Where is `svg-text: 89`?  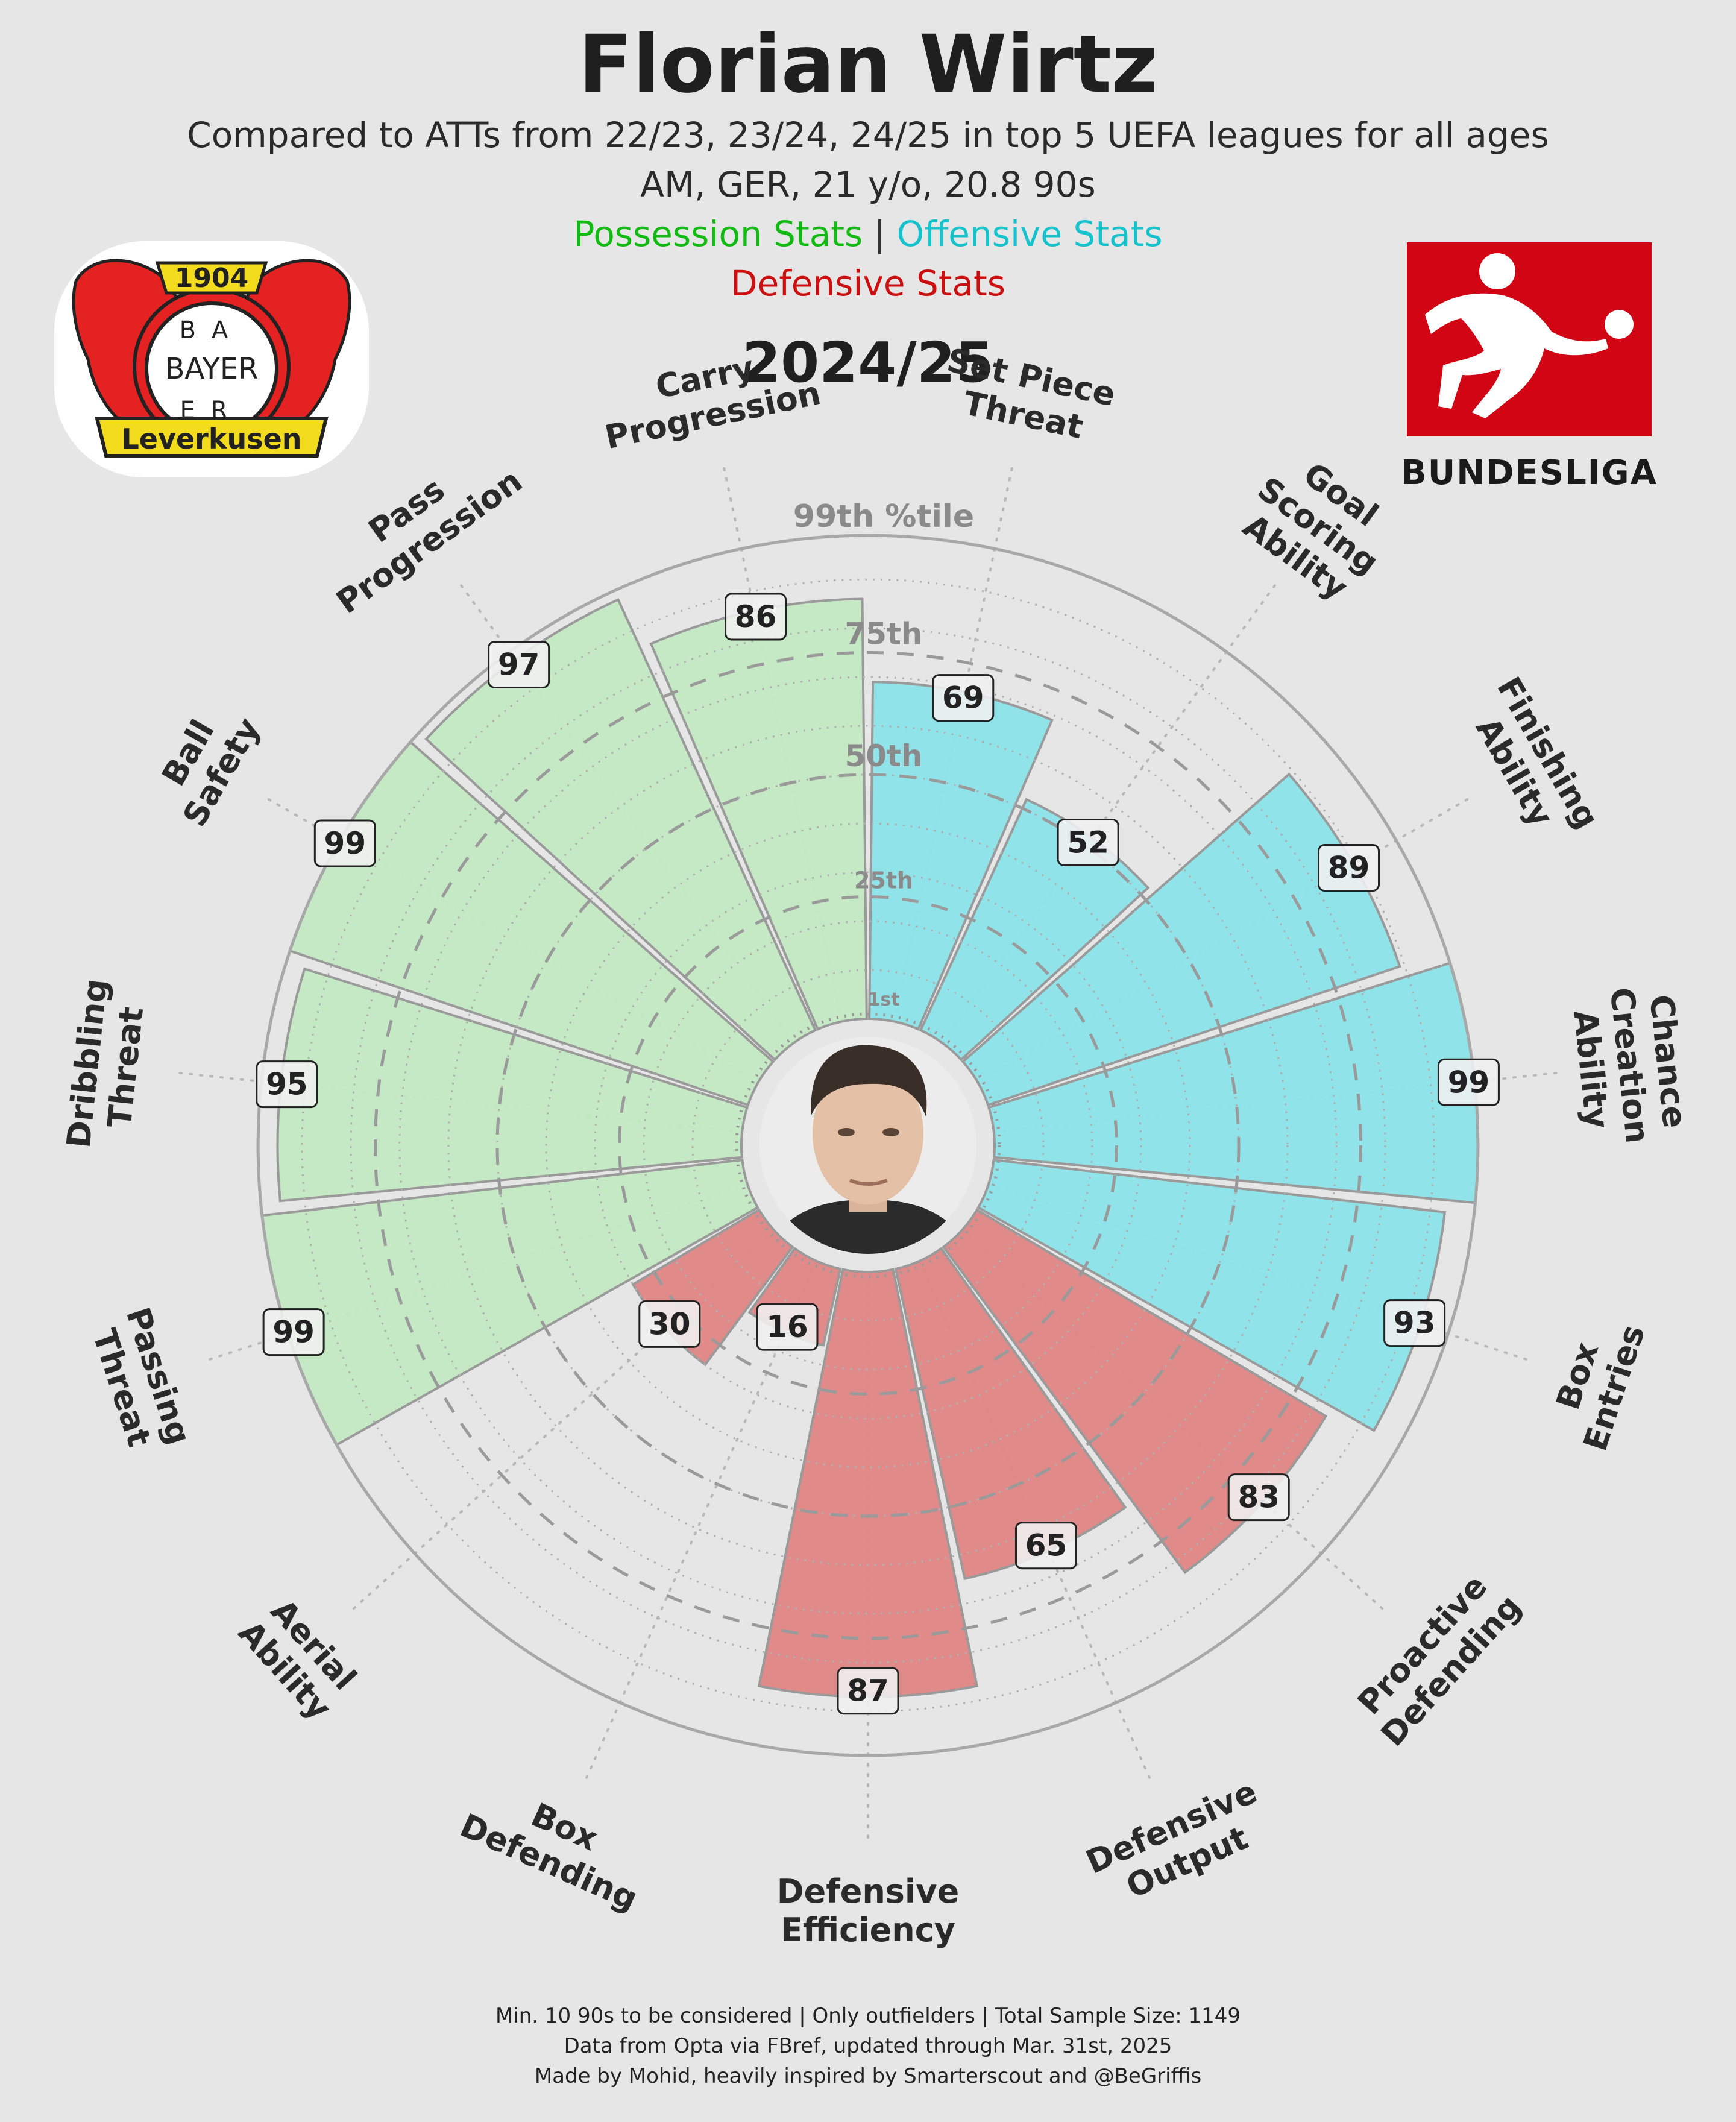
svg-text: 89 is located at coordinates (1349, 868).